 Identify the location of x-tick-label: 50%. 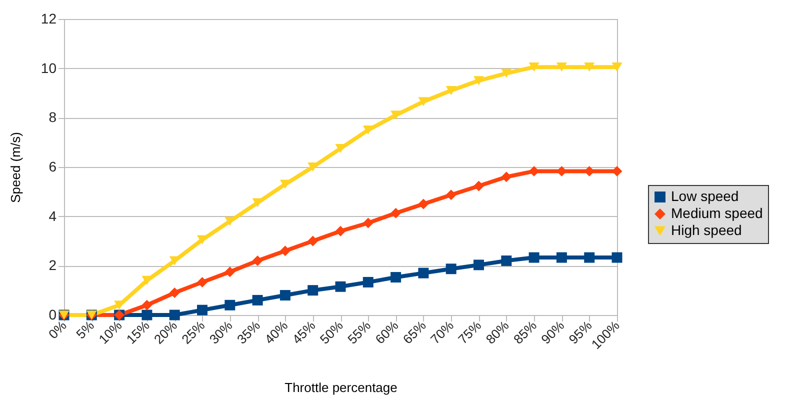
(331, 332).